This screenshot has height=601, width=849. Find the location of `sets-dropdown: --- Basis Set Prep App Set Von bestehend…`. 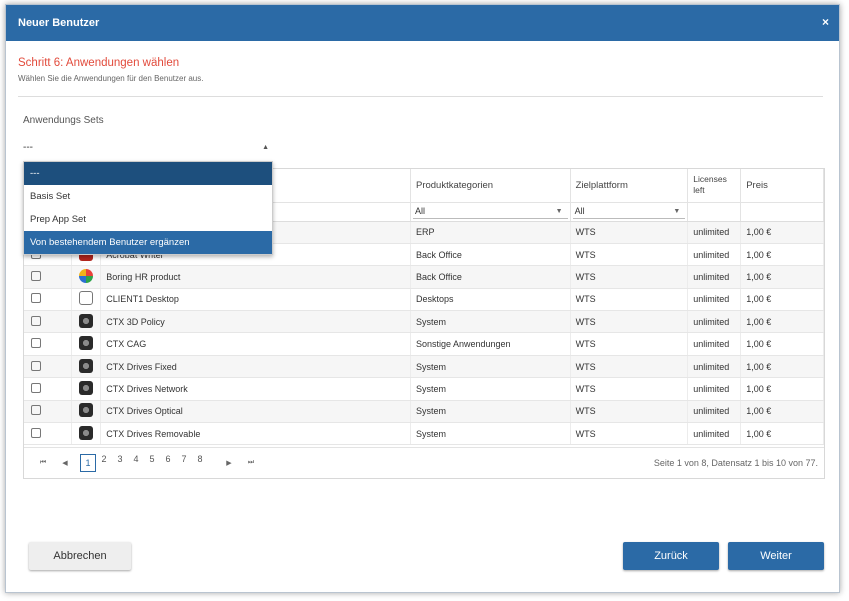

sets-dropdown: --- Basis Set Prep App Set Von bestehend… is located at coordinates (148, 208).